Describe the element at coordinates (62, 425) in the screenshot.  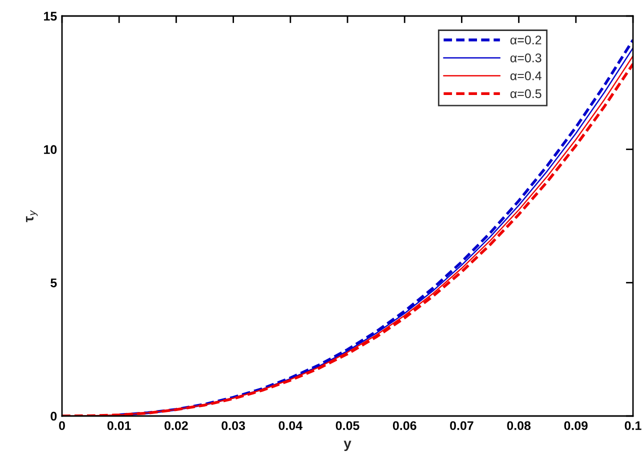
I see `x-tick-label: 0` at that location.